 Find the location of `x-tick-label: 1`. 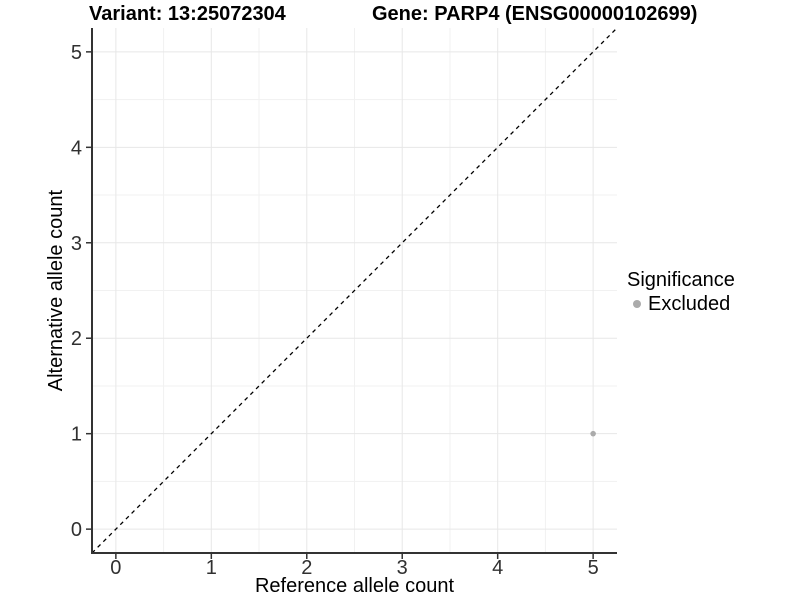

x-tick-label: 1 is located at coordinates (211, 568).